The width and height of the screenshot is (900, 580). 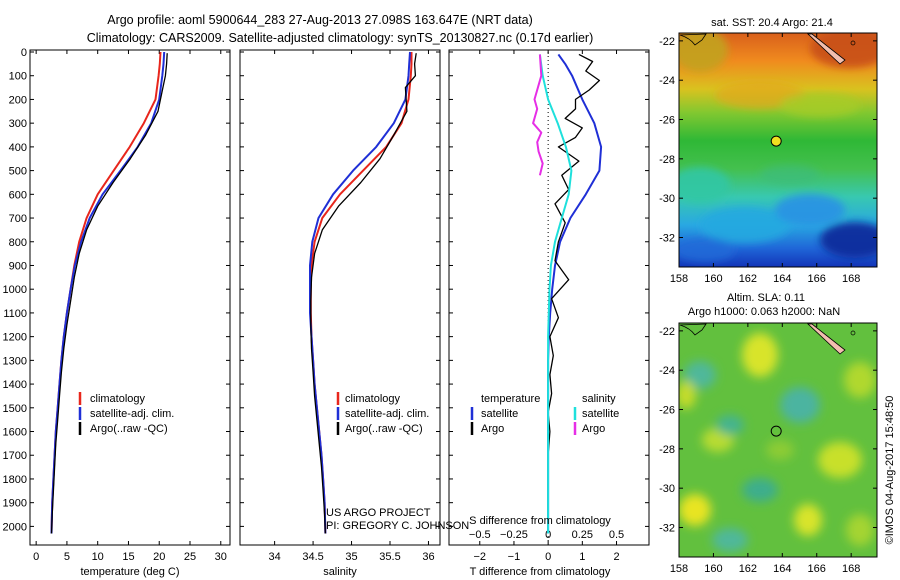 What do you see at coordinates (18, 219) in the screenshot?
I see `depth-tick-label: 700` at bounding box center [18, 219].